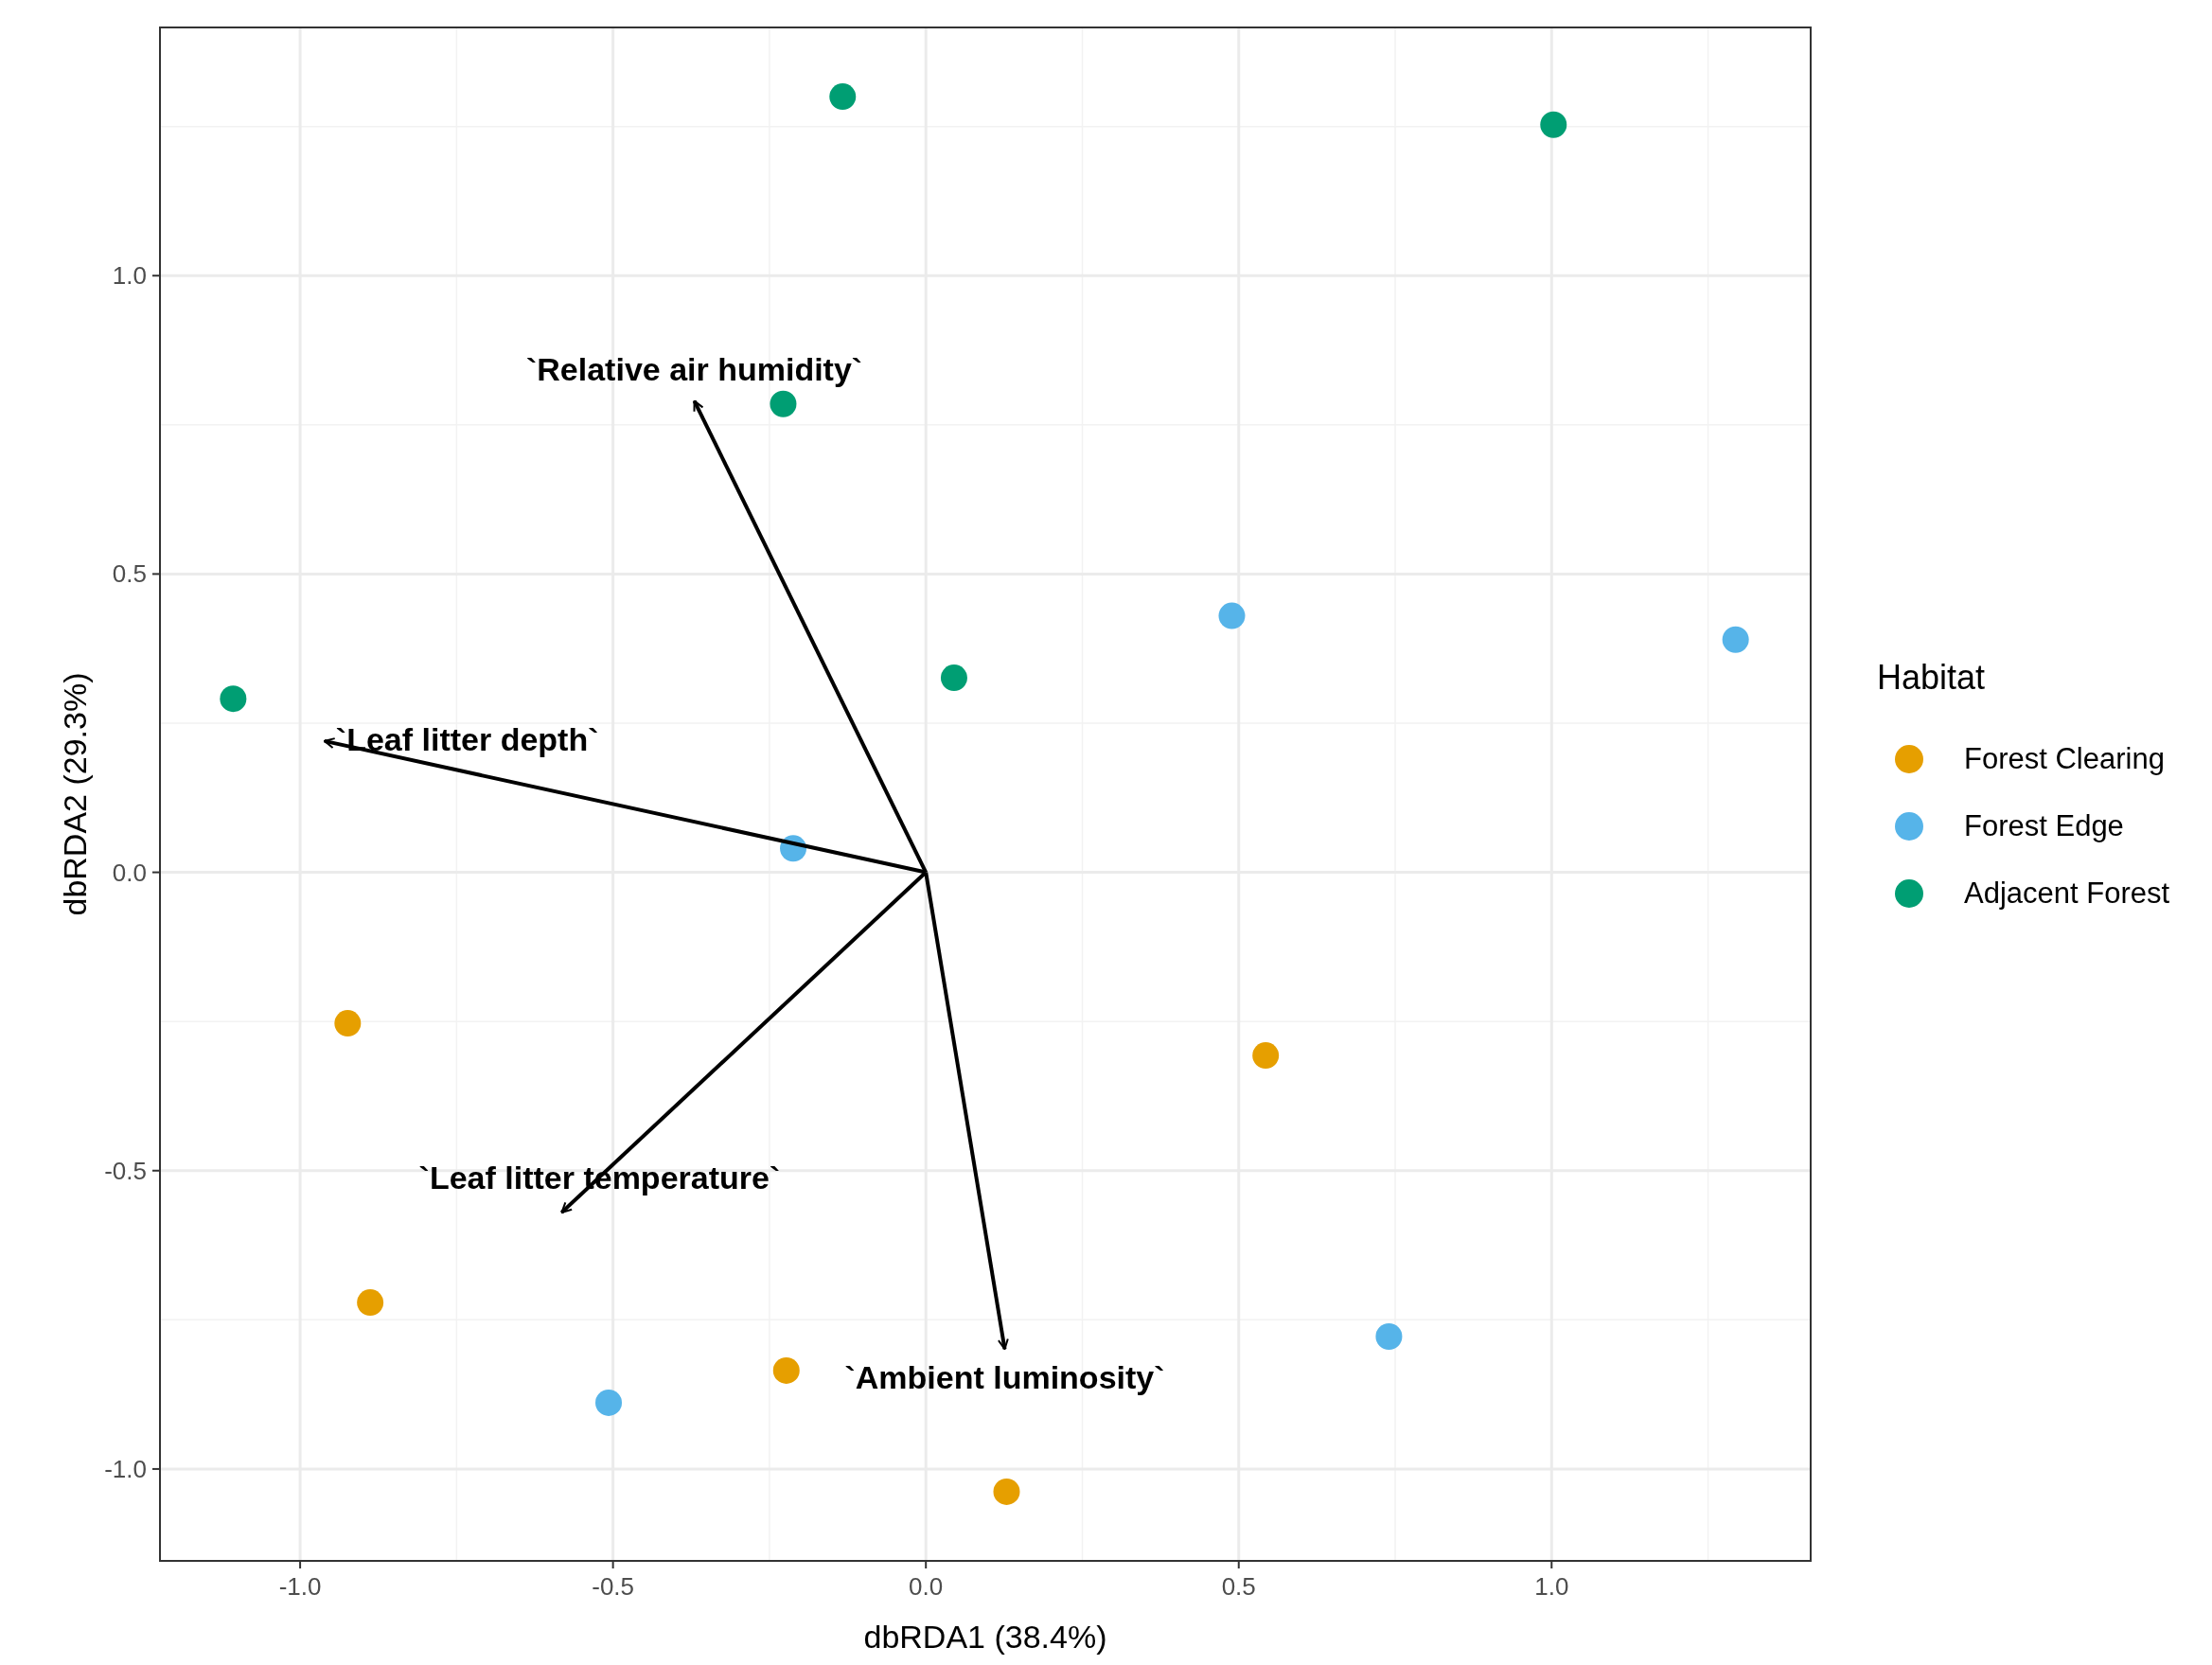 This screenshot has height=1665, width=2212. What do you see at coordinates (694, 368) in the screenshot?
I see `series-label: `Relative air humidity`` at bounding box center [694, 368].